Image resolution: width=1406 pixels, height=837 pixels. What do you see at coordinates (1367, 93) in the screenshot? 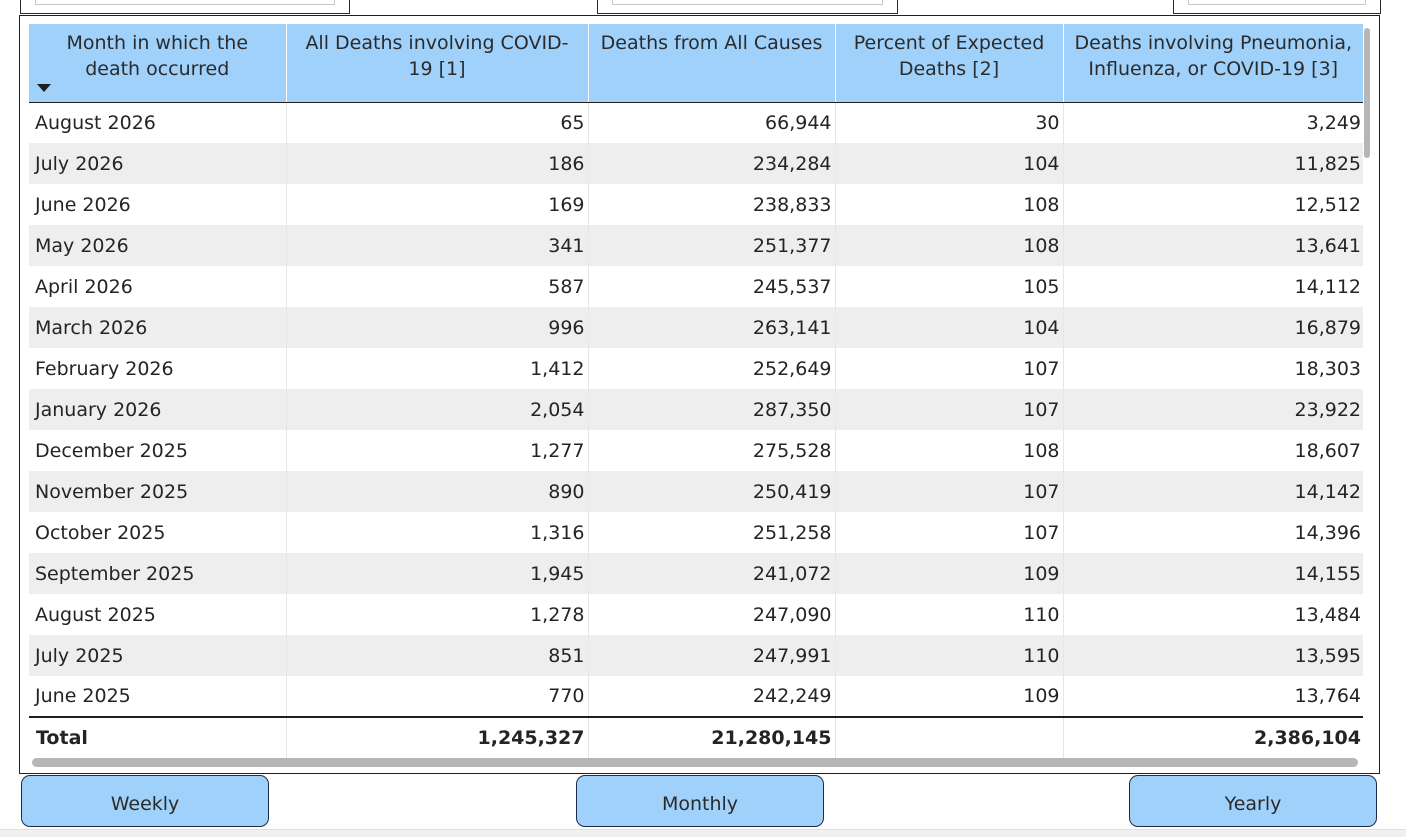
I see `vertical-scrollbar` at bounding box center [1367, 93].